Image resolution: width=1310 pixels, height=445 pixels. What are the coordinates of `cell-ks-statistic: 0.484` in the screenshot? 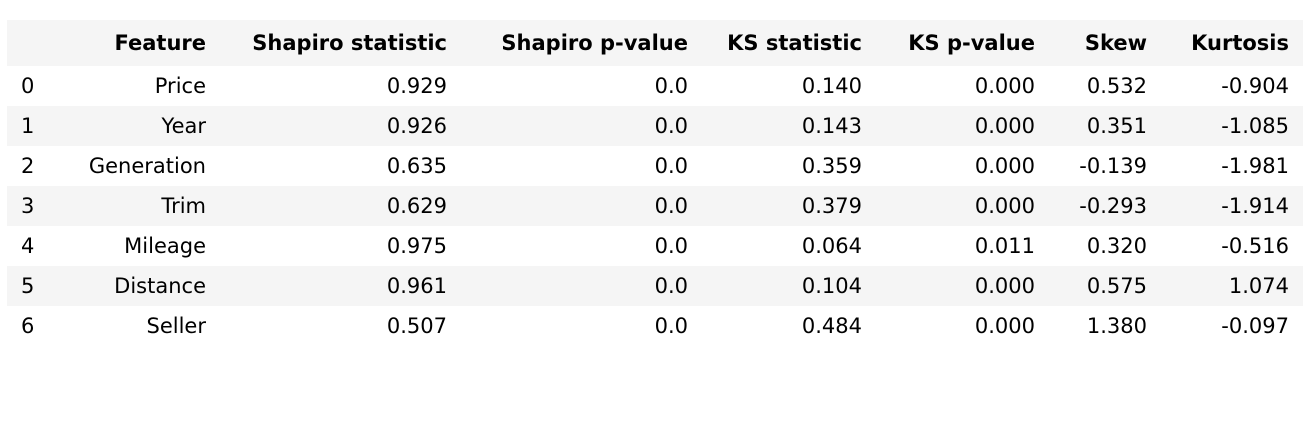 It's located at (831, 326).